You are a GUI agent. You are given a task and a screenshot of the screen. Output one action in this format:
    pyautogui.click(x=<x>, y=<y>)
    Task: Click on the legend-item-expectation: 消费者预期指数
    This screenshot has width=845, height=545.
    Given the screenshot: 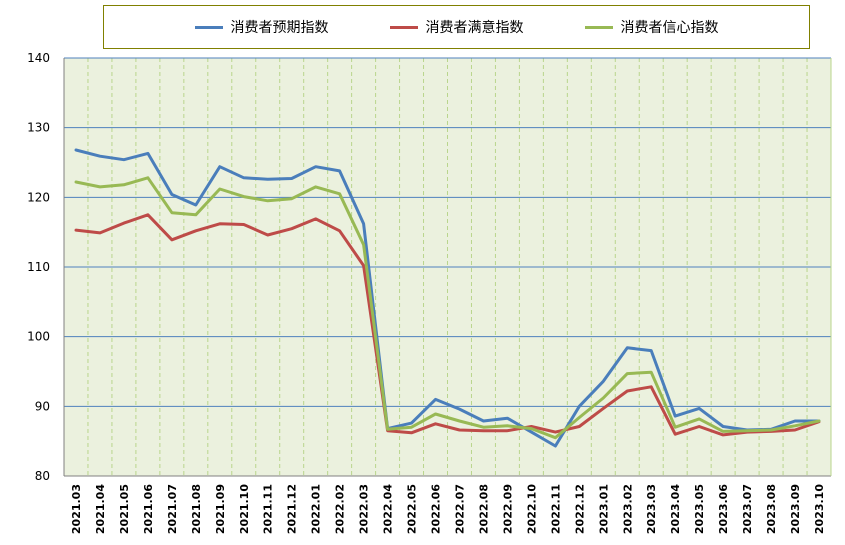 What is the action you would take?
    pyautogui.click(x=261, y=27)
    